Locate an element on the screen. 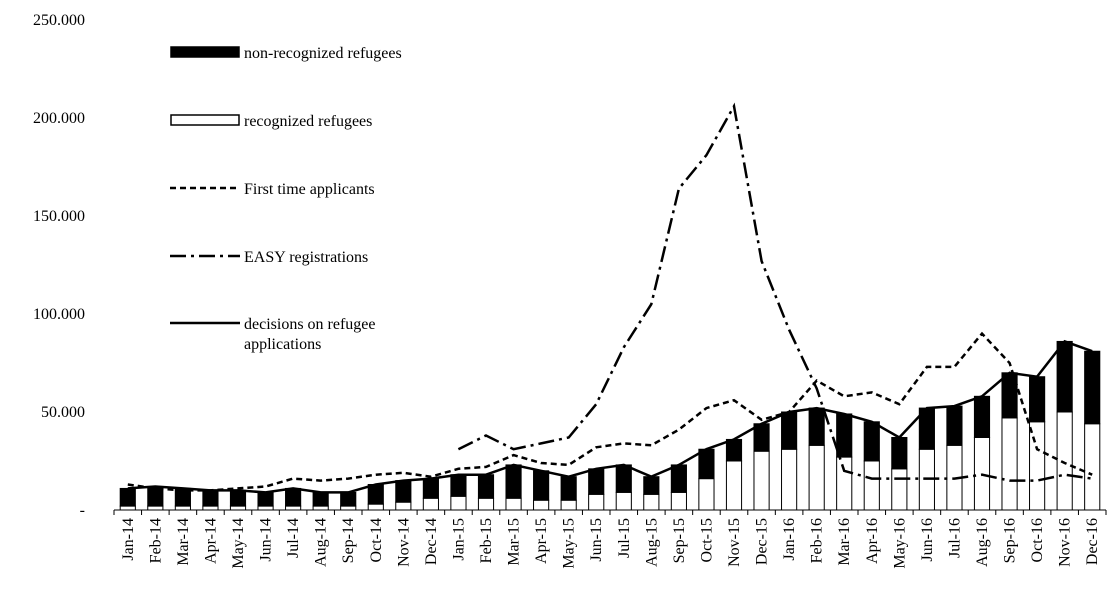  x-tick-label: Mar-14 is located at coordinates (183, 542).